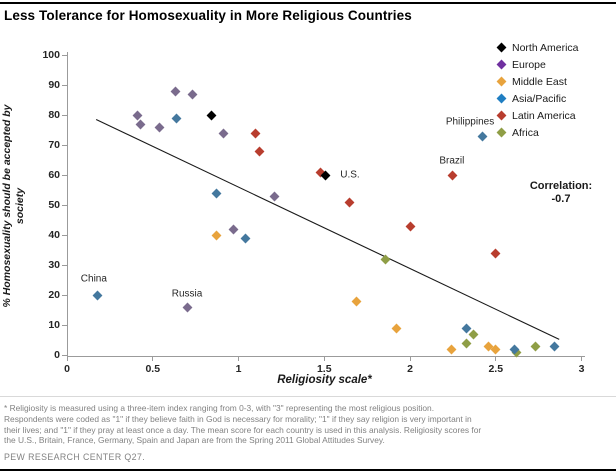  What do you see at coordinates (54, 325) in the screenshot?
I see `y-tick-label-10: 10` at bounding box center [54, 325].